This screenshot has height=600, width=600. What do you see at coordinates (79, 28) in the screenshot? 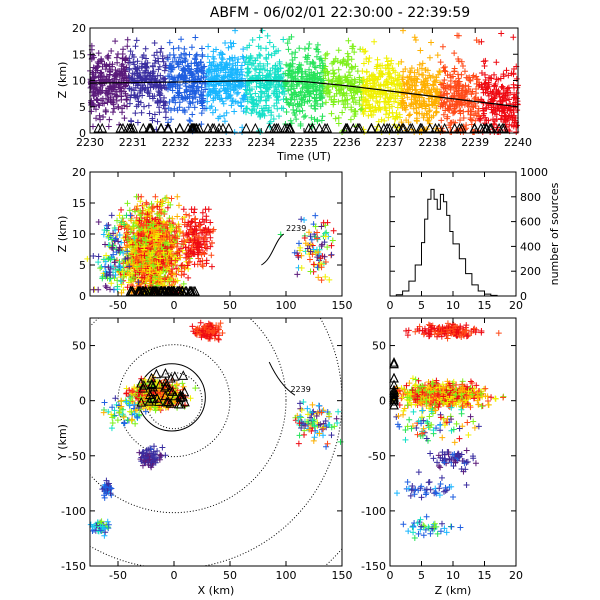
I see `y-tick-label: 20` at bounding box center [79, 28].